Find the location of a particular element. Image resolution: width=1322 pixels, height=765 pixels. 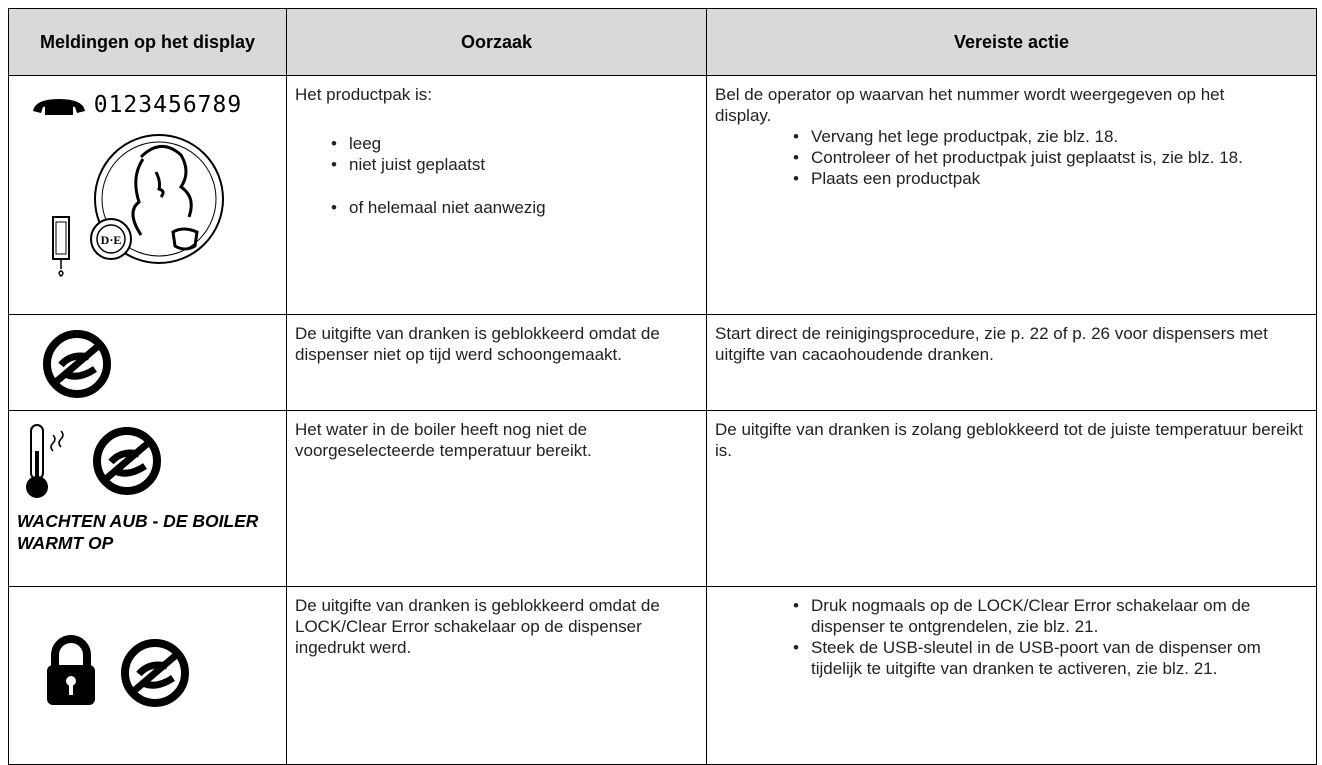

header-cell: Vereiste actie is located at coordinates (1011, 42).